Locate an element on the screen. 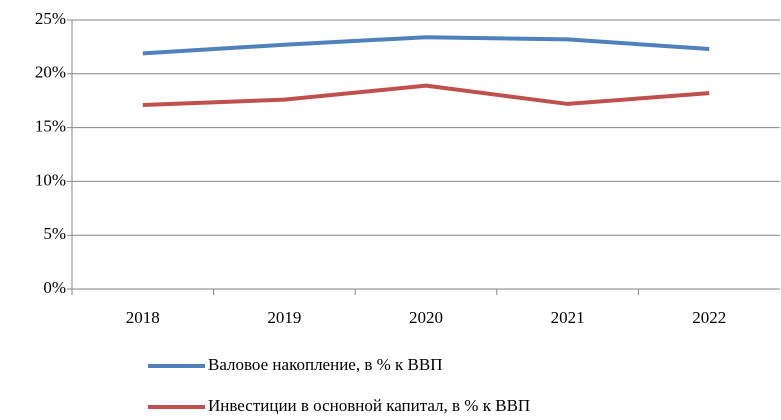 This screenshot has height=420, width=781. y-tick-label: 10% is located at coordinates (50, 179).